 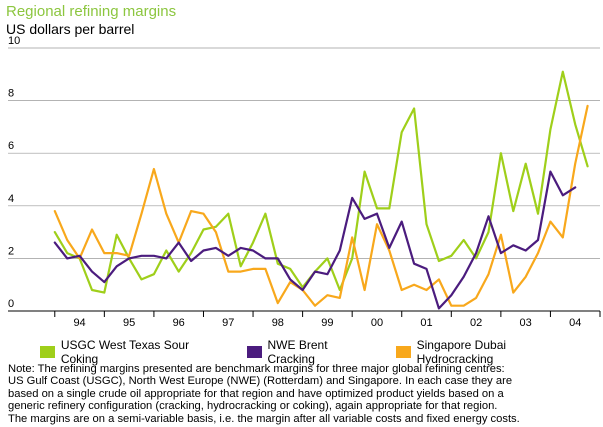 What do you see at coordinates (377, 323) in the screenshot?
I see `x-tick-label: 00` at bounding box center [377, 323].